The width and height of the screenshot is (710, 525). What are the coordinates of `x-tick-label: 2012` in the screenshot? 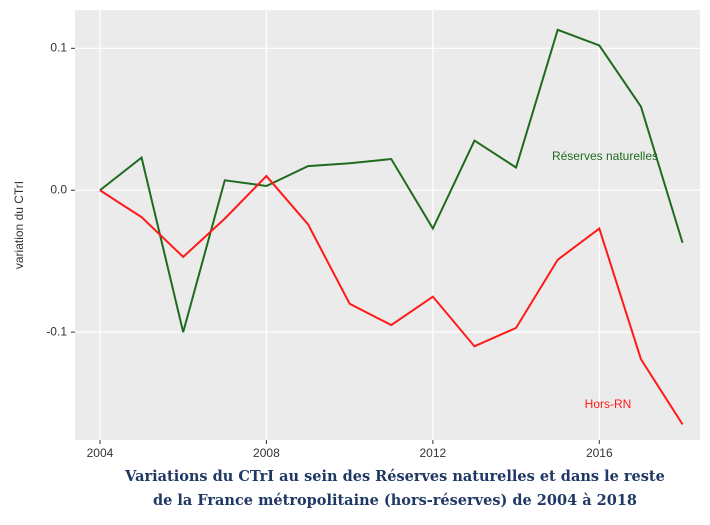 It's located at (433, 453).